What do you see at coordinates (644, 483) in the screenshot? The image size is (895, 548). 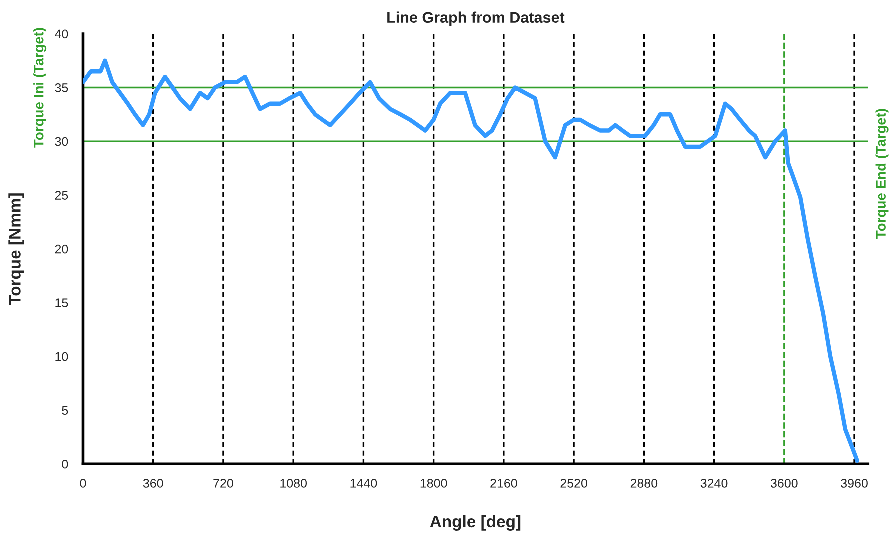 I see `x-tick-label: 2880` at bounding box center [644, 483].